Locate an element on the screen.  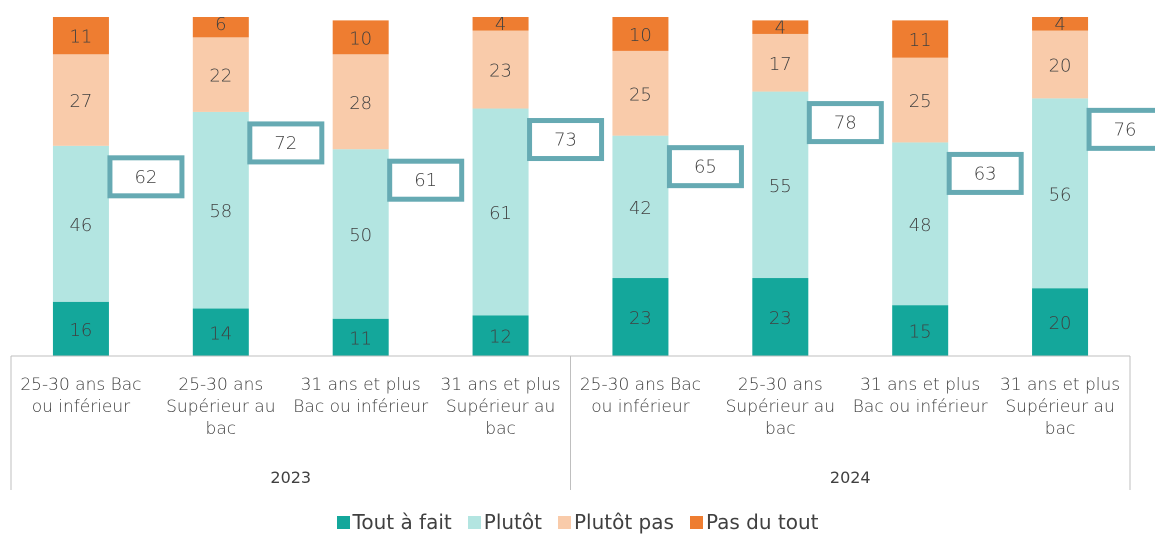
legend-label: Plutôt pas is located at coordinates (623, 522).